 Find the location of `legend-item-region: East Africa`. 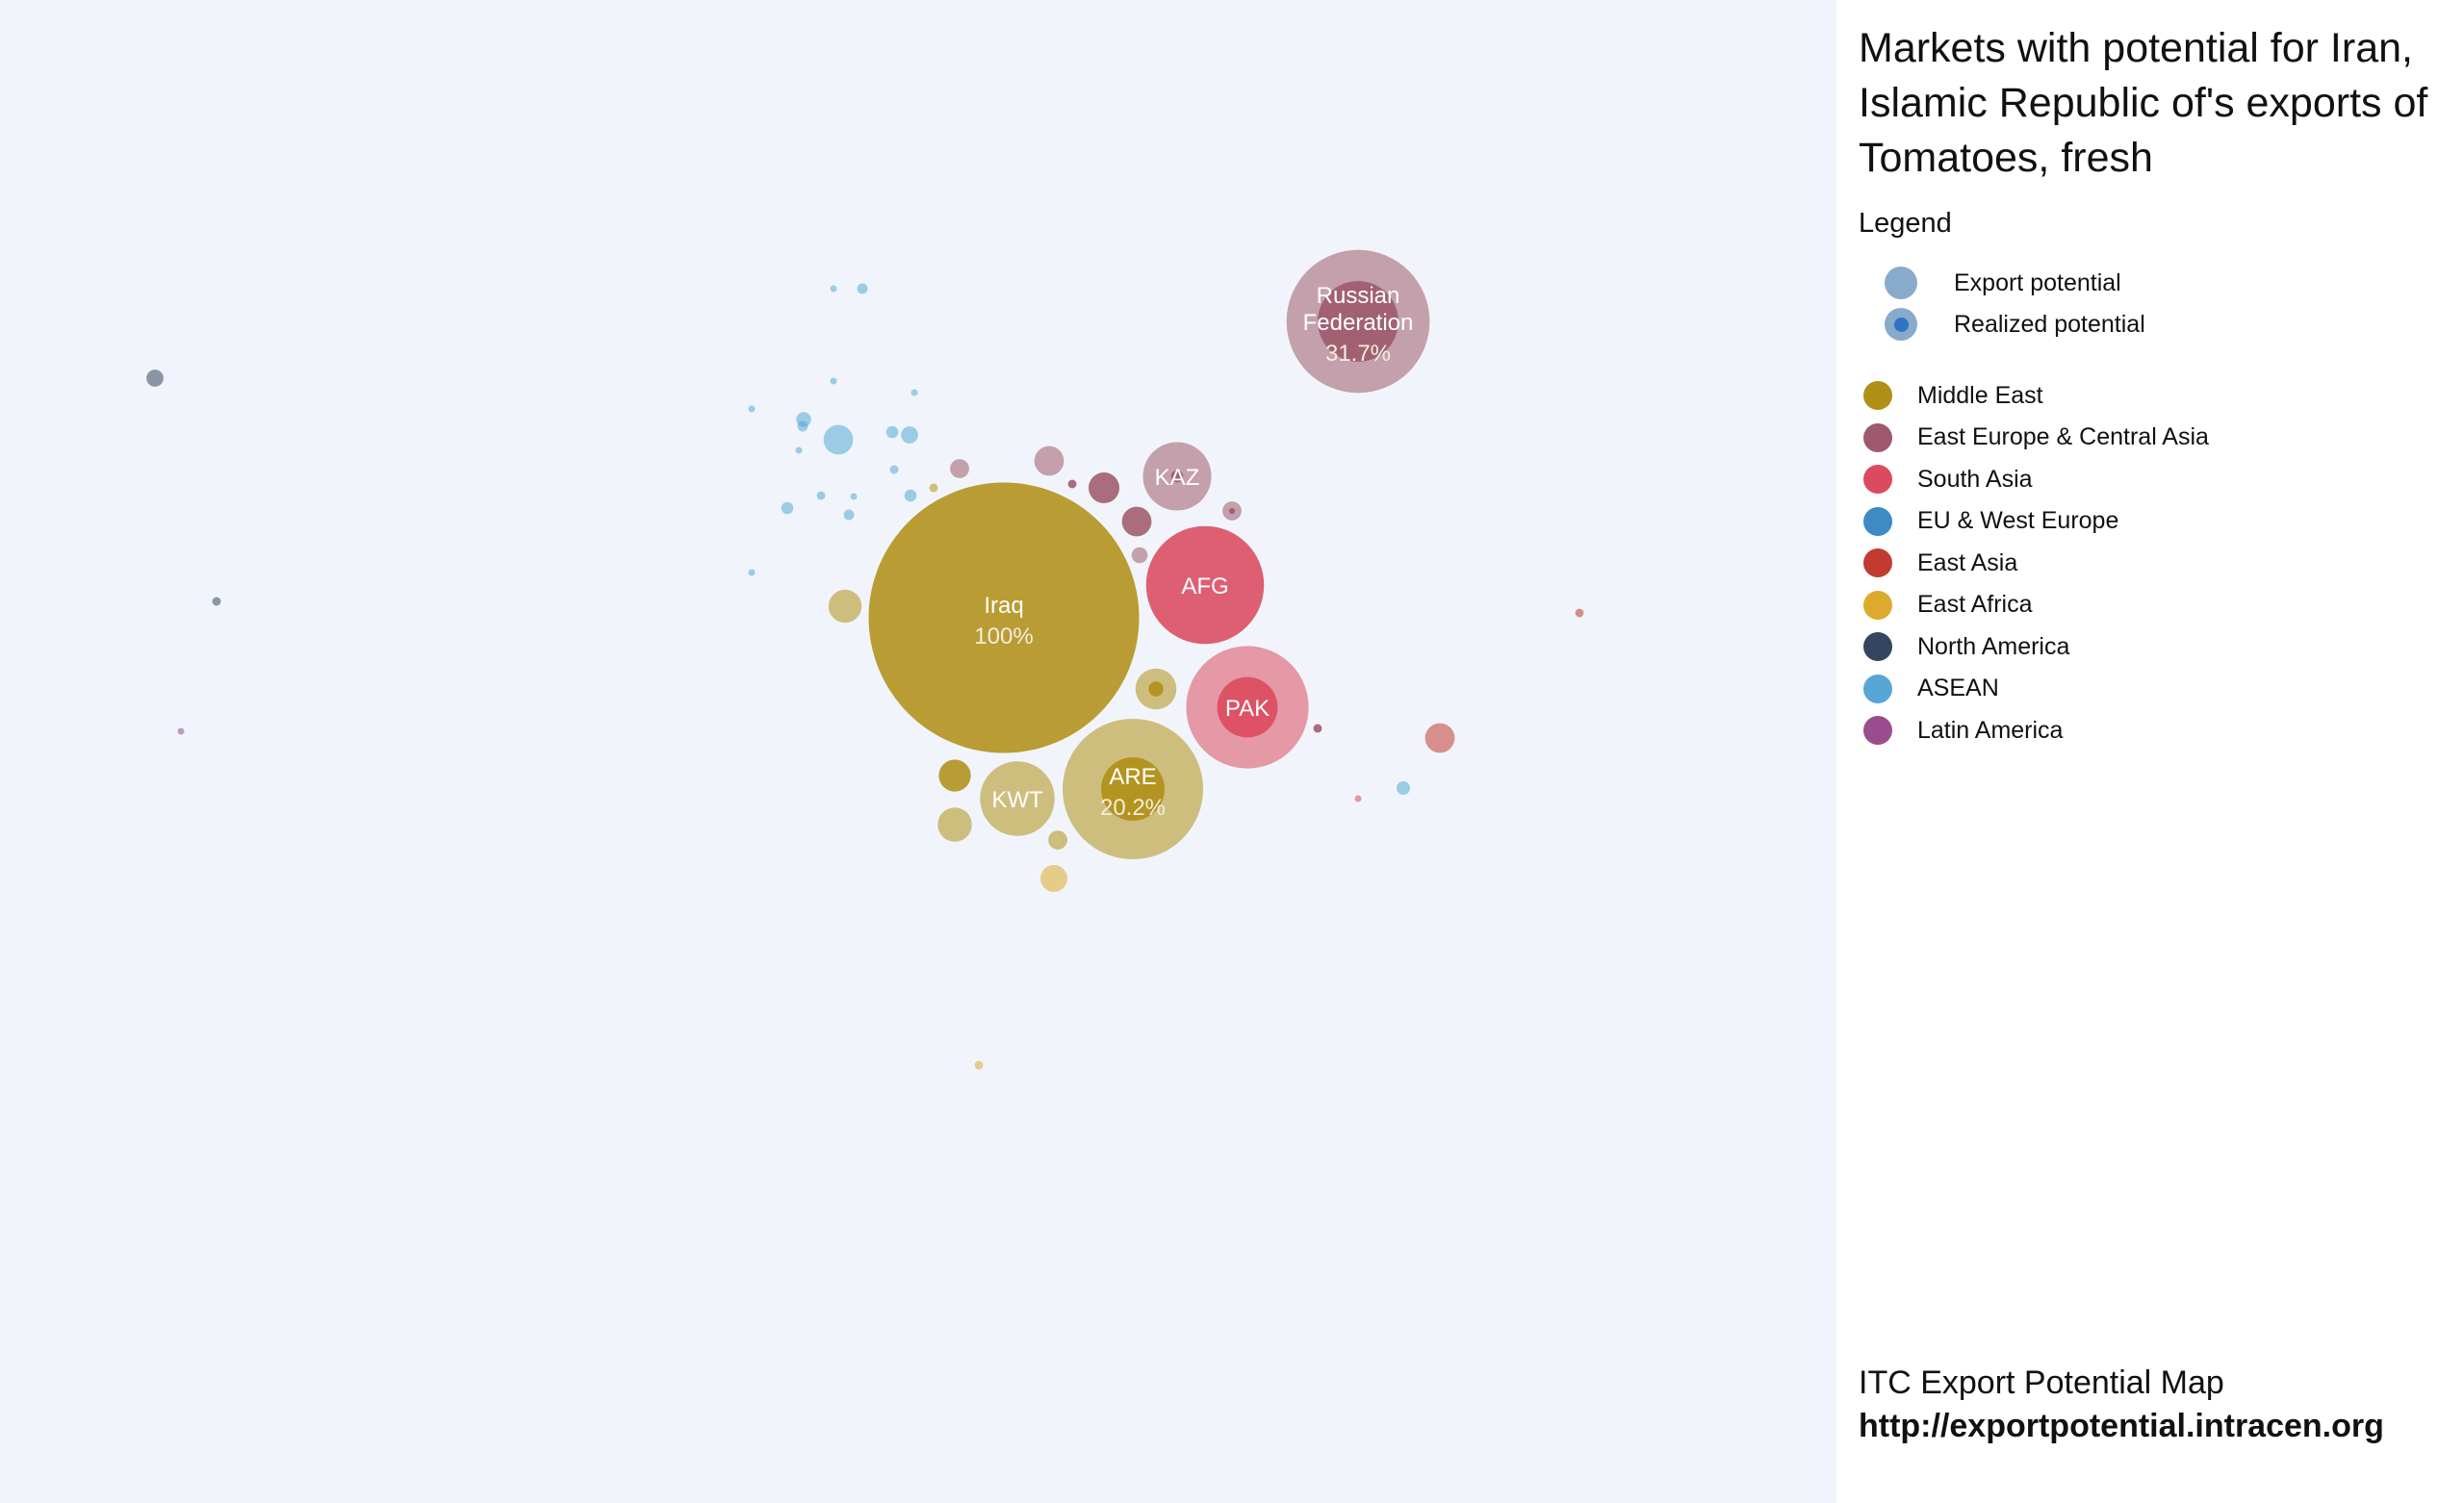

legend-item-region: East Africa is located at coordinates (1948, 605).